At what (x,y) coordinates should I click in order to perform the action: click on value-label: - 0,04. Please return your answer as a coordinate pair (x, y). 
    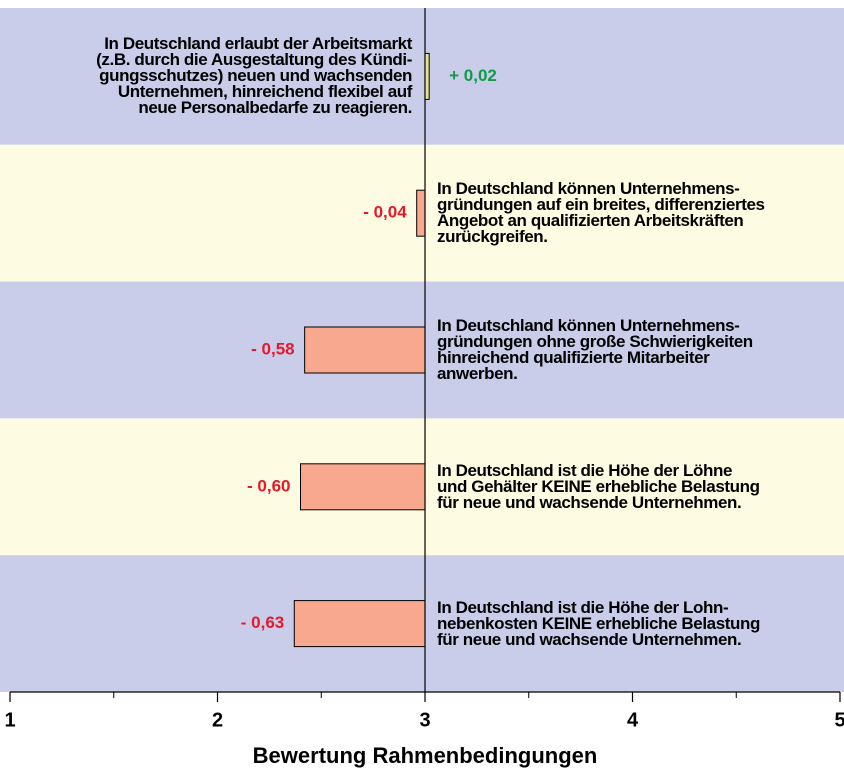
    Looking at the image, I should click on (385, 212).